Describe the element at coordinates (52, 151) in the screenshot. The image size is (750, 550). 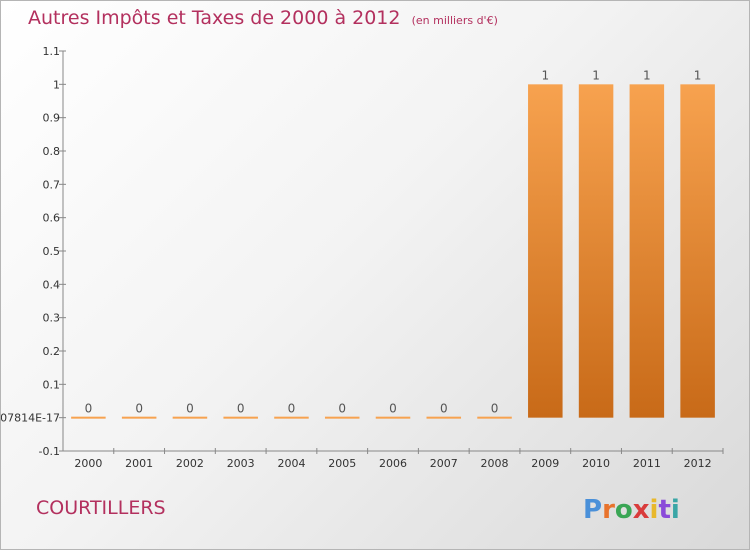
I see `y-tick-label: 0.8` at that location.